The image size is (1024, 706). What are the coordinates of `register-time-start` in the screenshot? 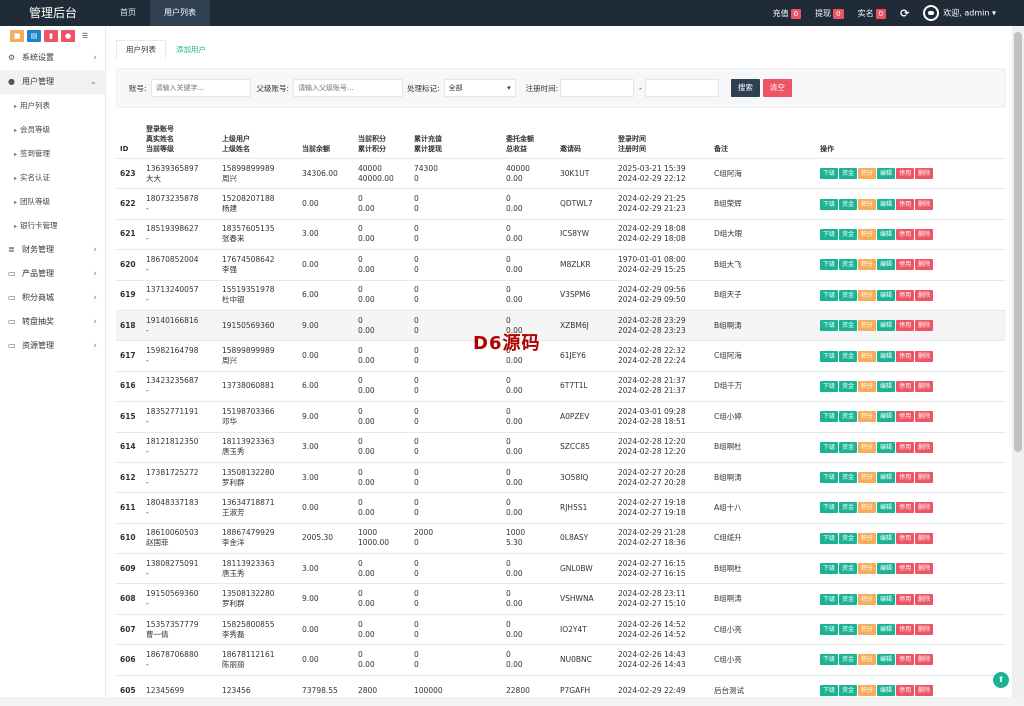 It's located at (597, 88).